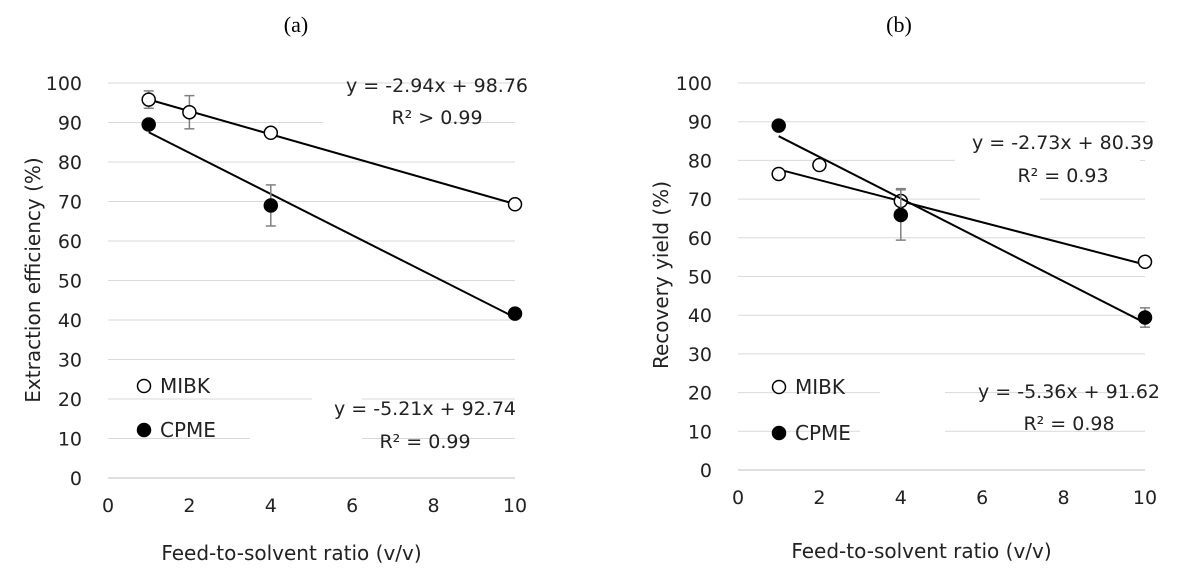  I want to click on panel-b-title: (b), so click(899, 24).